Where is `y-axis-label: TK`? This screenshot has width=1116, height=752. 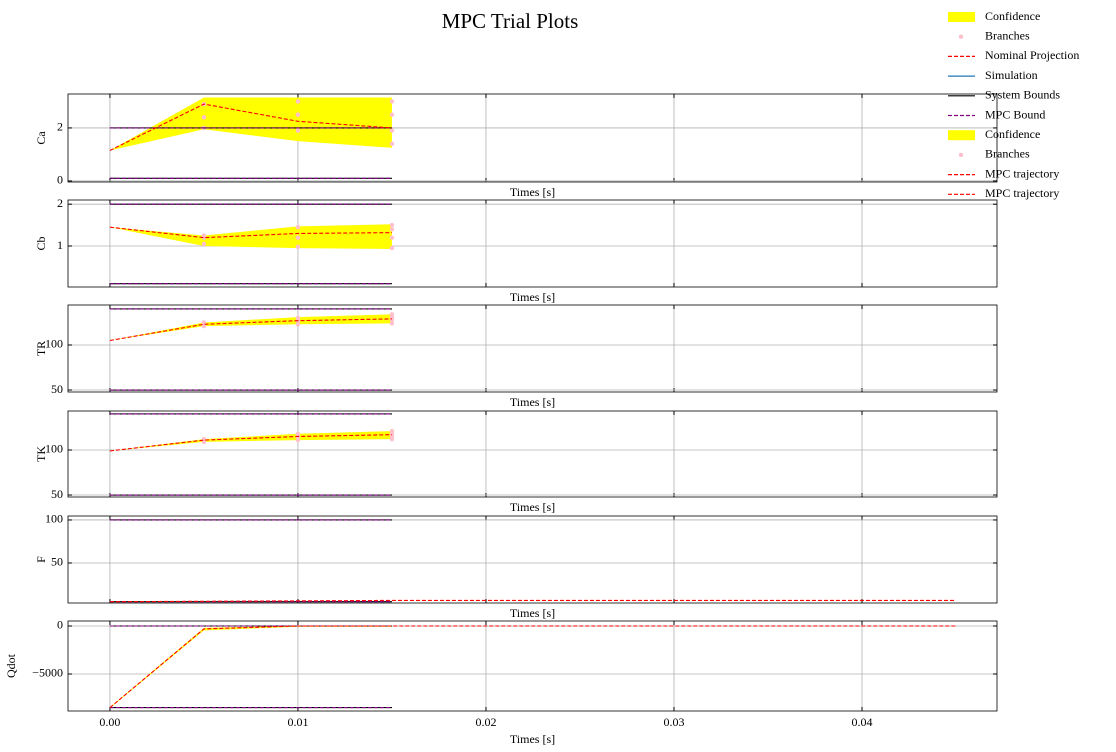
y-axis-label: TK is located at coordinates (41, 454).